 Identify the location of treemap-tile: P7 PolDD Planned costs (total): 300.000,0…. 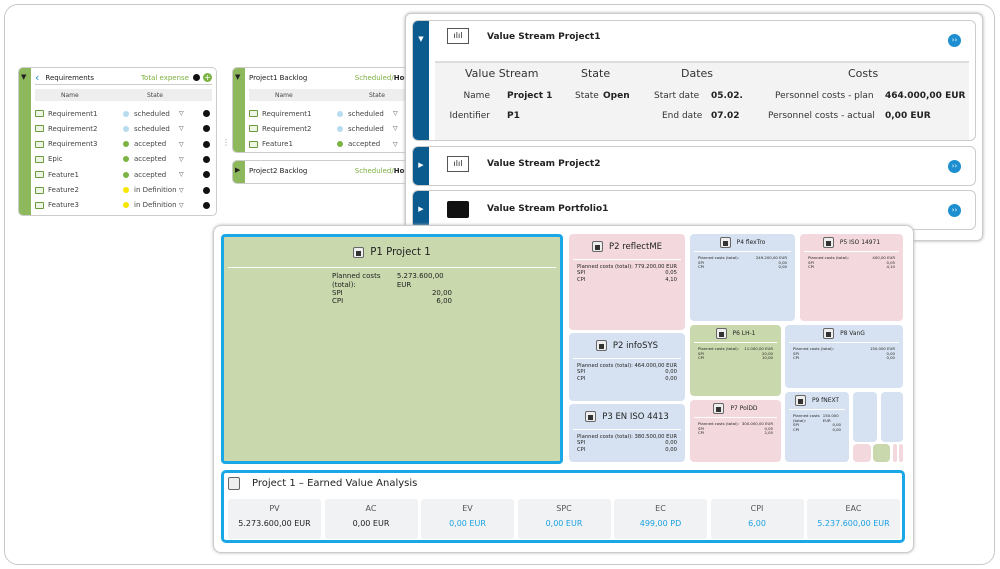
(735, 431).